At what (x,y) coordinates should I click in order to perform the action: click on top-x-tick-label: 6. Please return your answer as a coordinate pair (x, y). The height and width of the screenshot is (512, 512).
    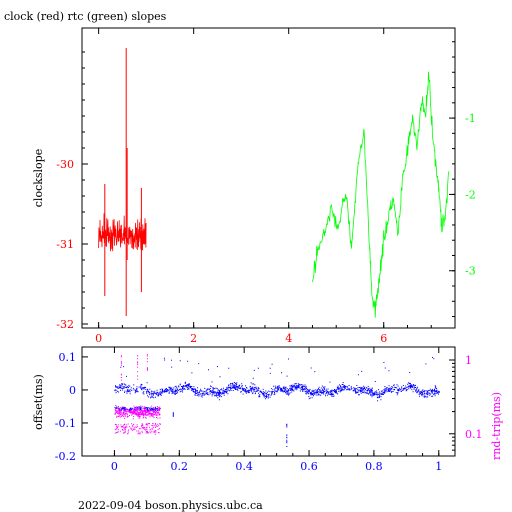
    Looking at the image, I should click on (383, 338).